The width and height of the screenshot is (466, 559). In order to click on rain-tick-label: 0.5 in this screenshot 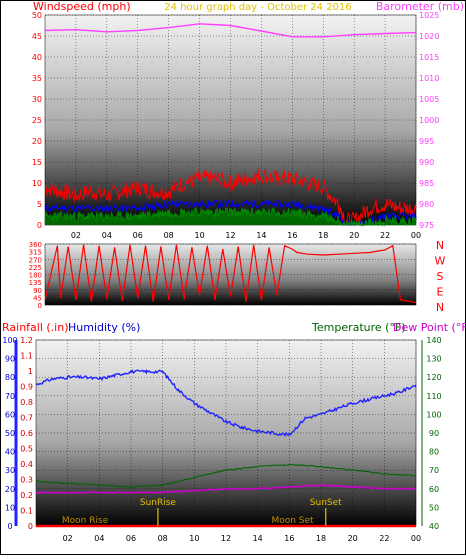, I will do `click(26, 449)`.